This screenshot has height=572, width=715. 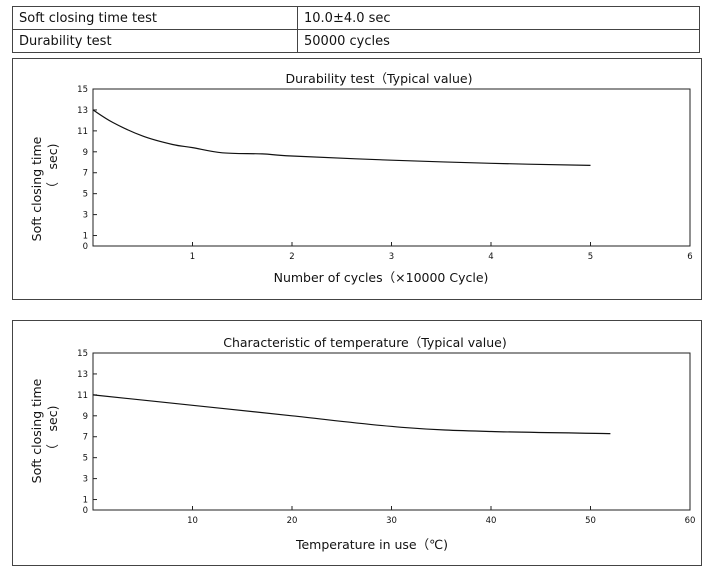 I want to click on spec-value-soft-closing: 10.0±4.0 sec, so click(x=498, y=18).